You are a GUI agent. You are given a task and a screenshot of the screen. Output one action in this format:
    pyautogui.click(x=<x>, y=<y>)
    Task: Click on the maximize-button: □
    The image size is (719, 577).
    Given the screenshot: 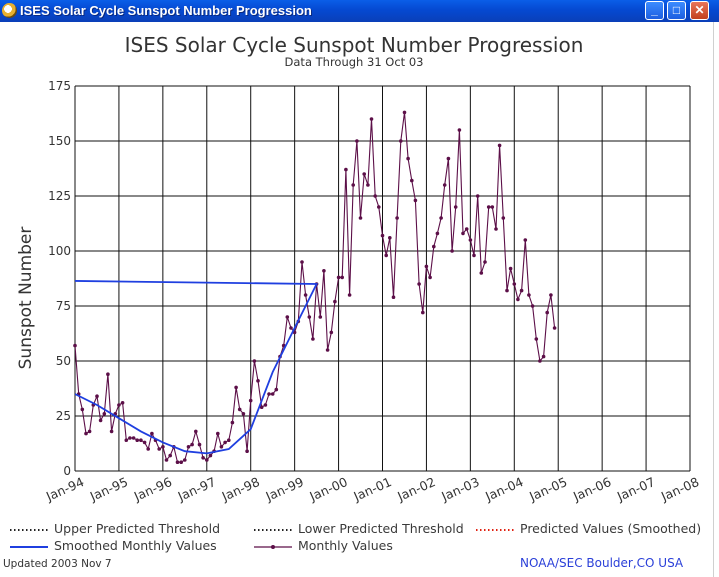 What is the action you would take?
    pyautogui.click(x=676, y=10)
    